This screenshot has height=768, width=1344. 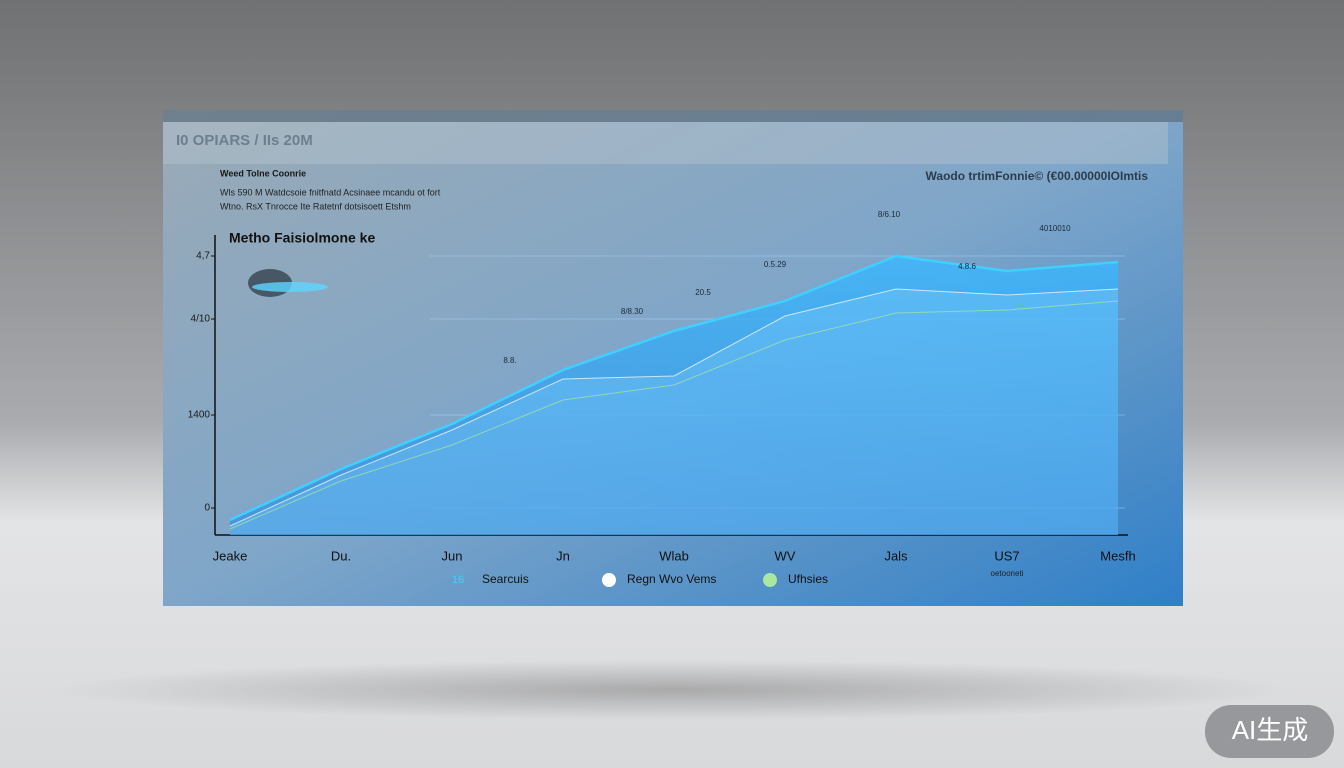 I want to click on panel-shadow, so click(x=672, y=690).